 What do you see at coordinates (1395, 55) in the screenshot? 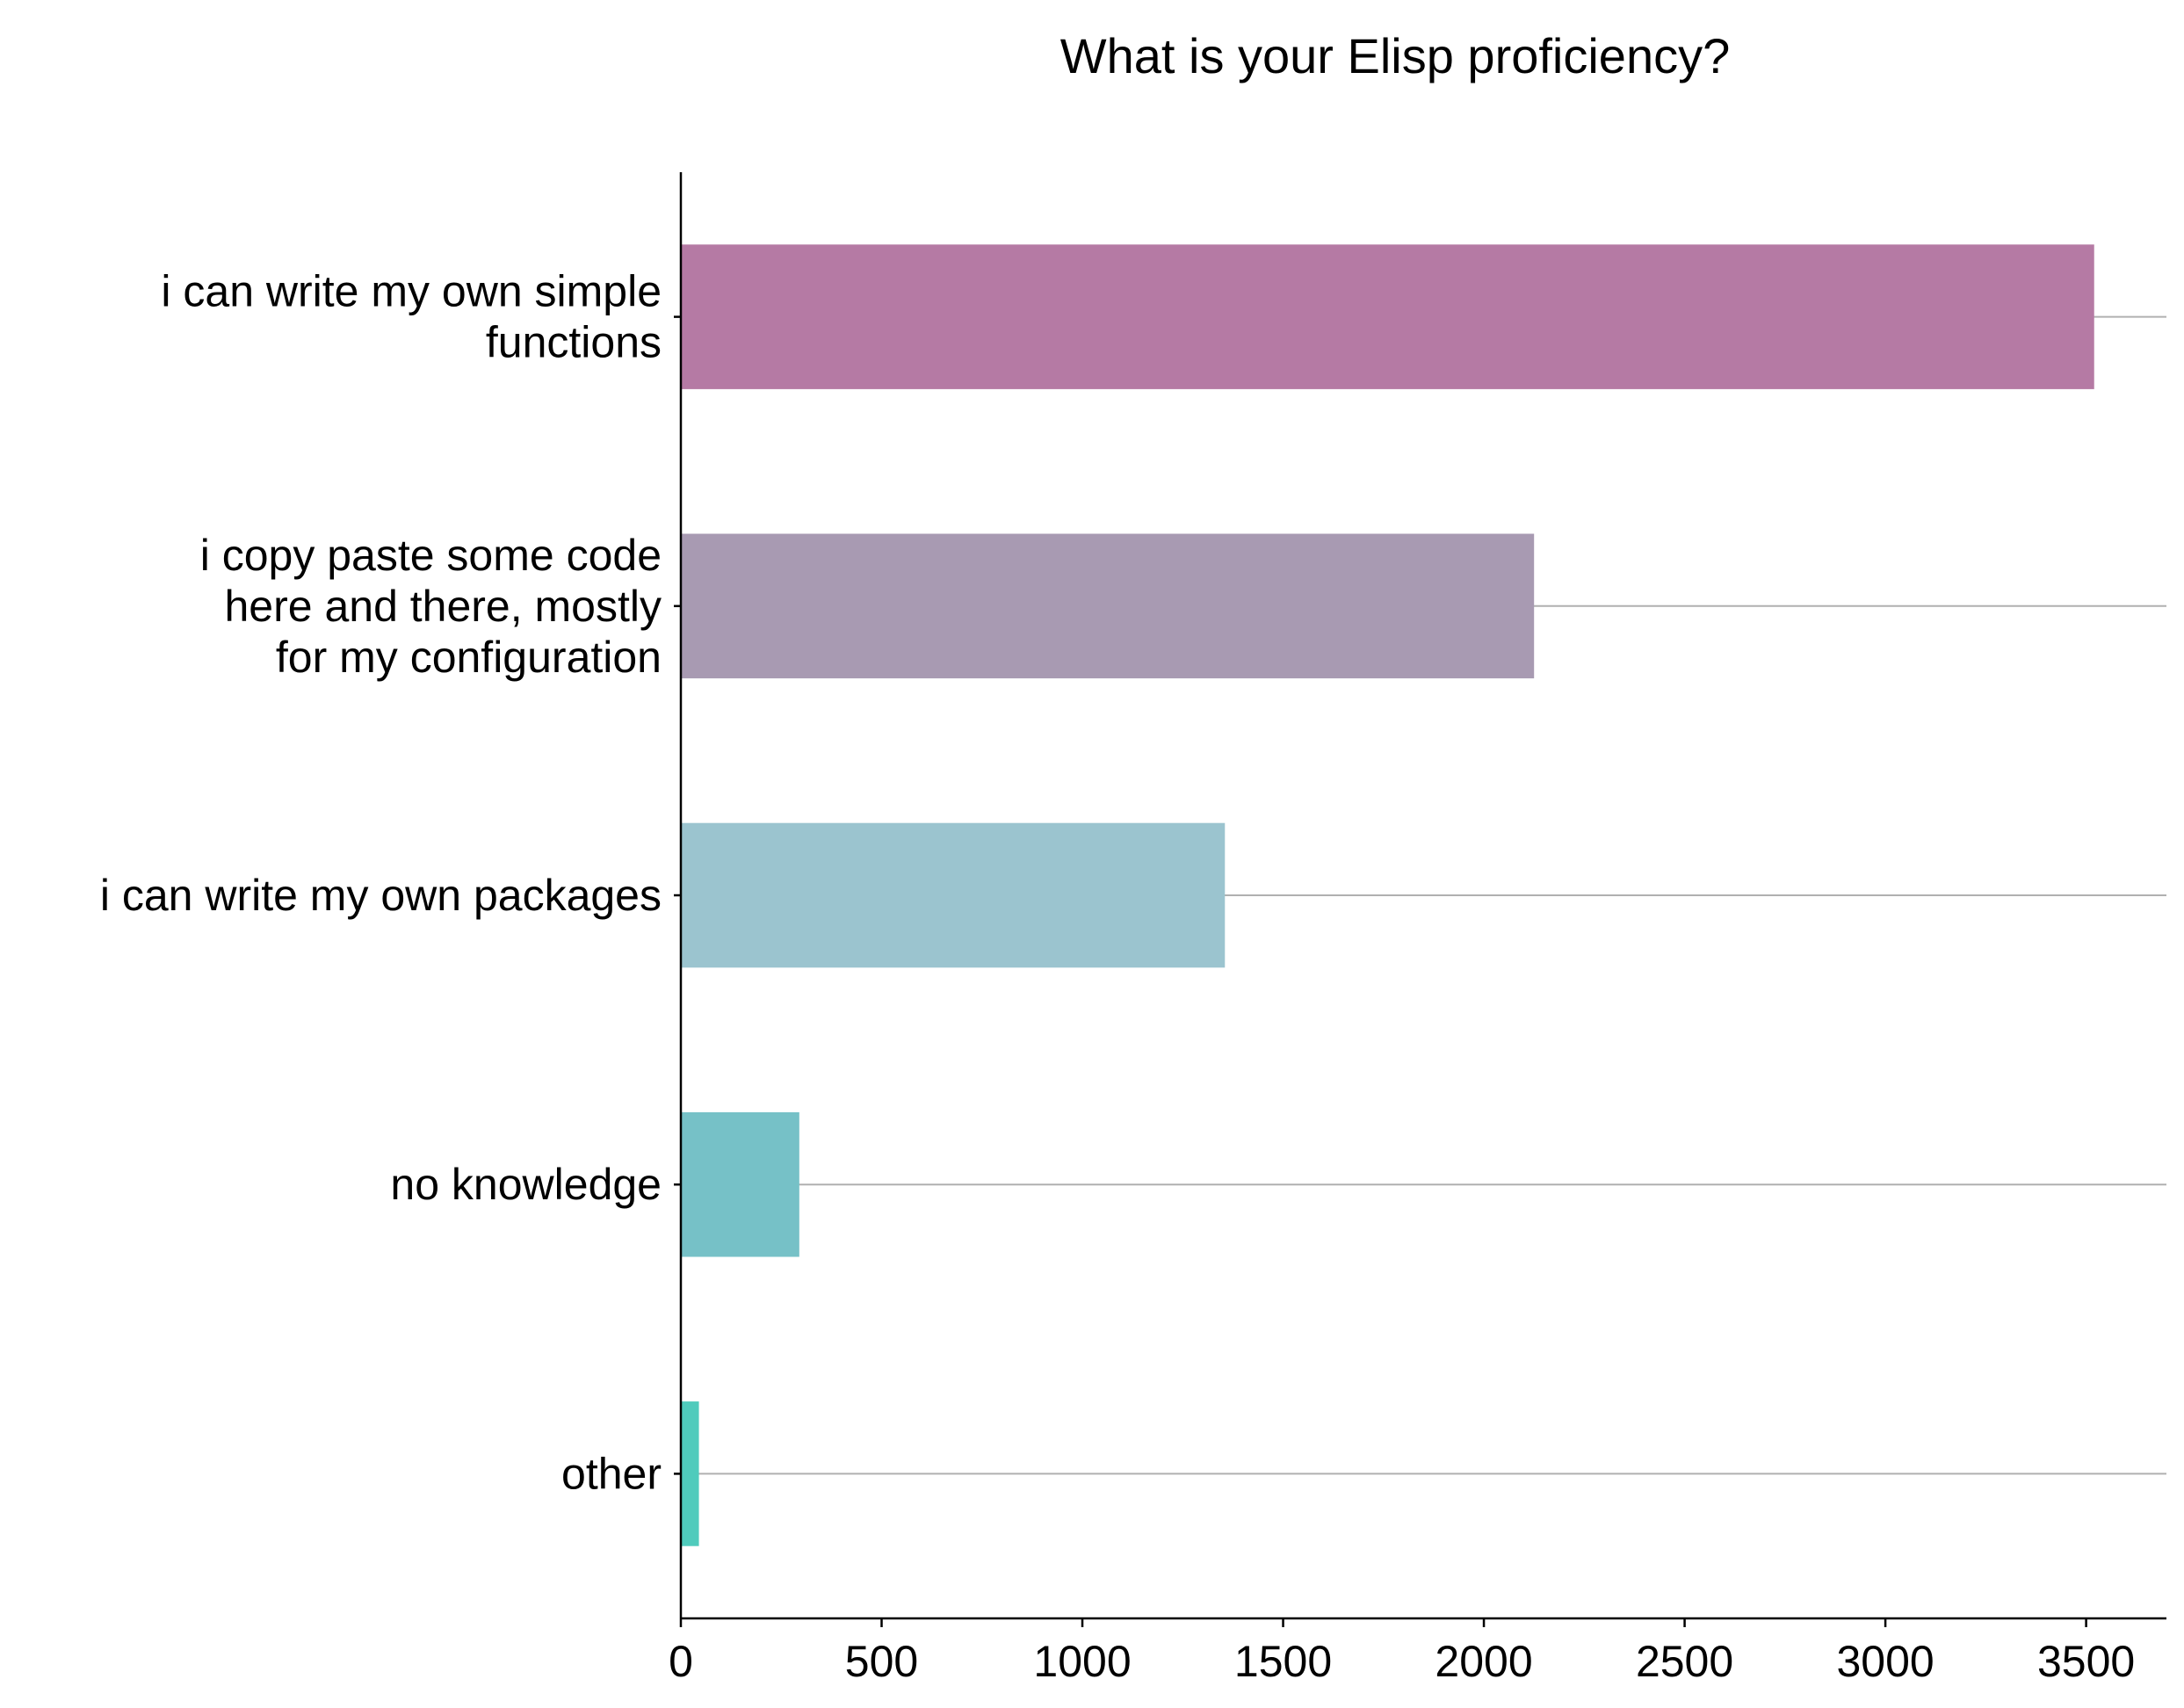
I see `chart-title: What is your Elisp proficiency?` at bounding box center [1395, 55].